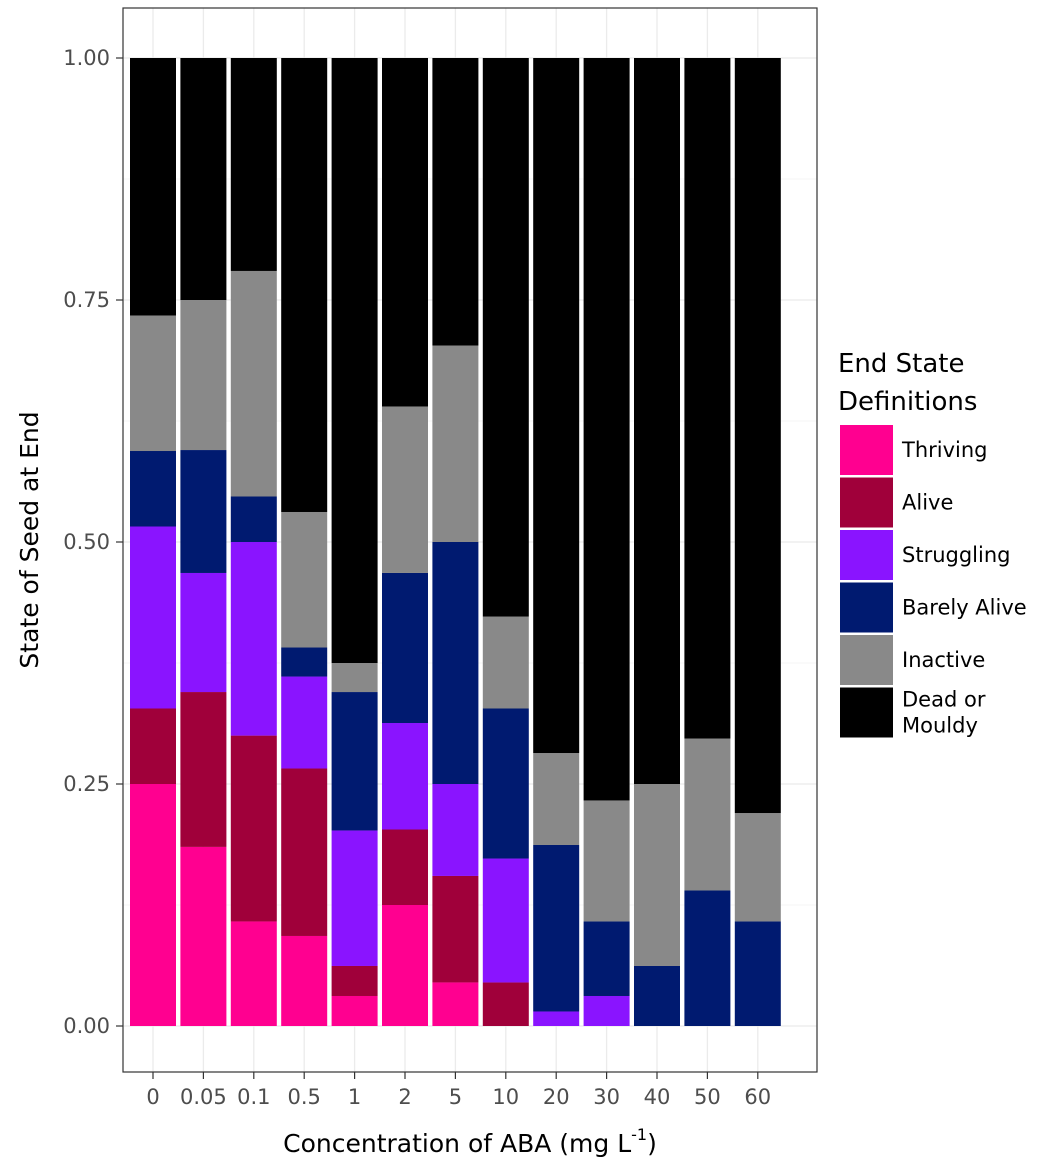 Image resolution: width=1052 pixels, height=1173 pixels. Describe the element at coordinates (457, 1143) in the screenshot. I see `x-axis-title-main: Concentration of ABA (mg L` at that location.